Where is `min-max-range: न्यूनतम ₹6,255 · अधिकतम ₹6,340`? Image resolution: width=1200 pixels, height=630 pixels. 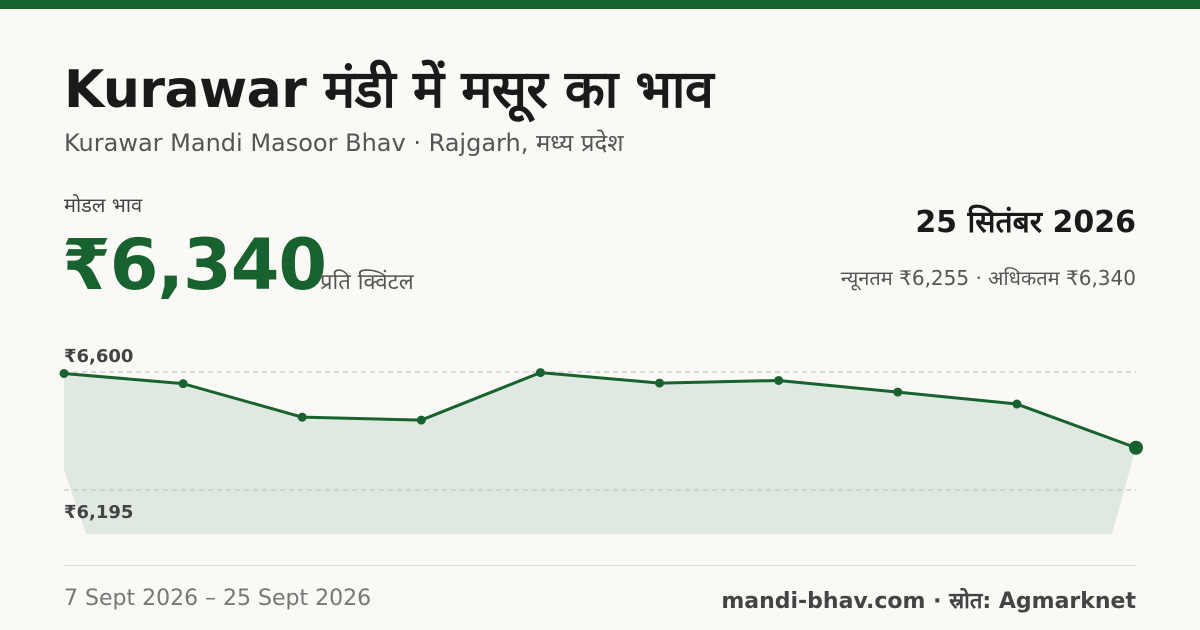
min-max-range: न्यूनतम ₹6,255 · अधिकतम ₹6,340 is located at coordinates (988, 278).